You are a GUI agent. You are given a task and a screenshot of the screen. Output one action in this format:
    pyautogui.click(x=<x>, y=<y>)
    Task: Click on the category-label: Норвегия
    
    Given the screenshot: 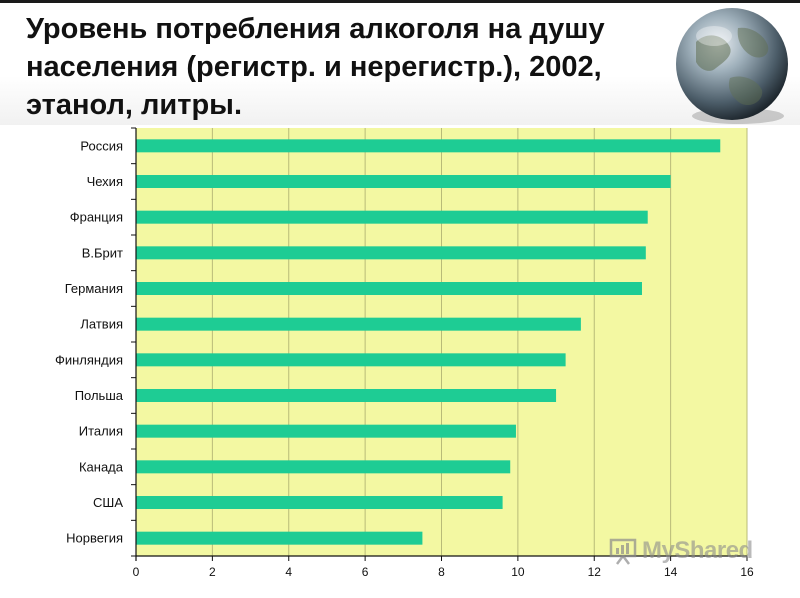 What is the action you would take?
    pyautogui.click(x=94, y=538)
    